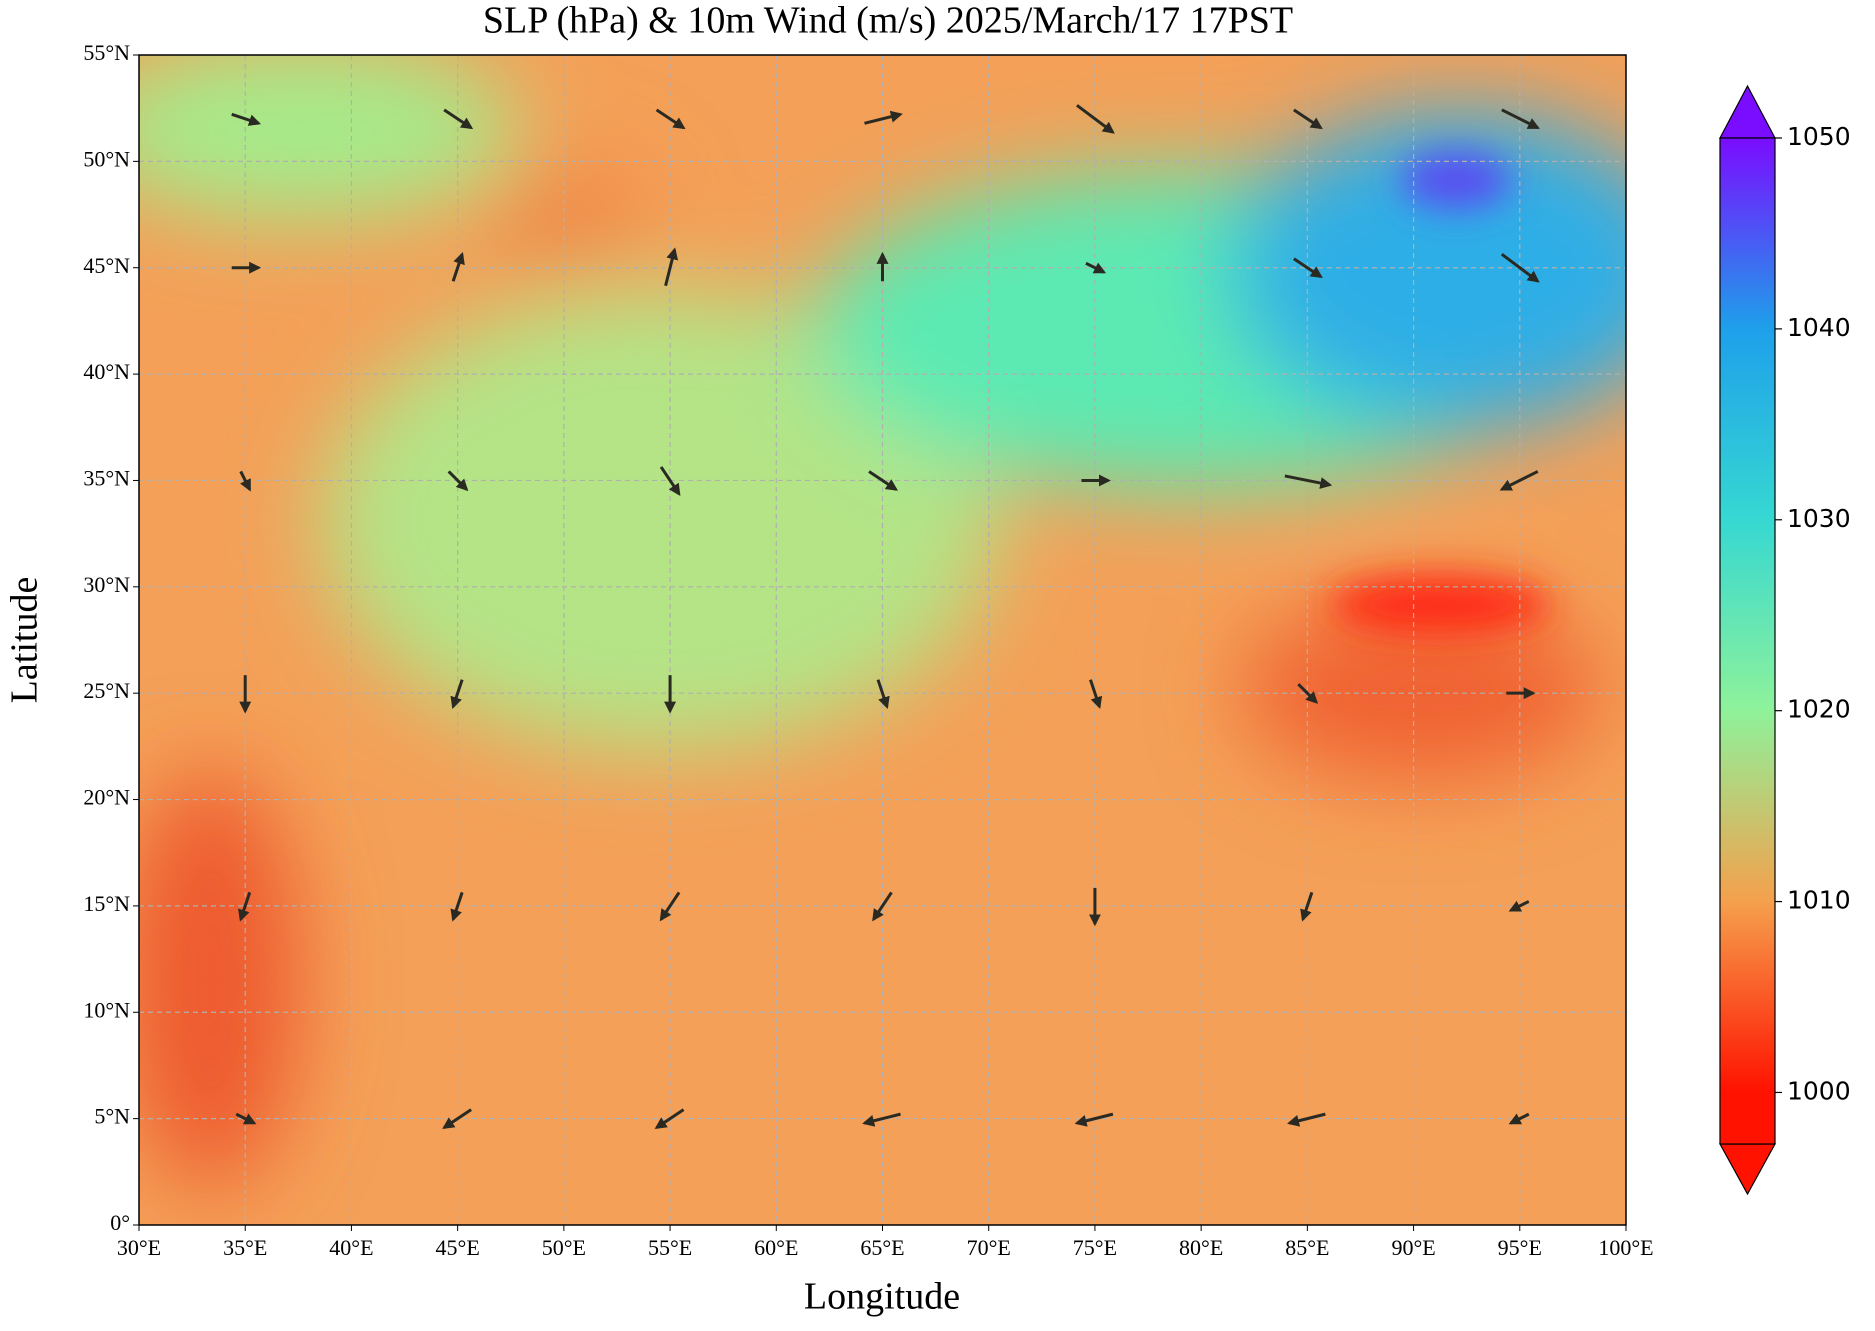 The image size is (1875, 1331). I want to click on colorbar-under, so click(1747, 1169).